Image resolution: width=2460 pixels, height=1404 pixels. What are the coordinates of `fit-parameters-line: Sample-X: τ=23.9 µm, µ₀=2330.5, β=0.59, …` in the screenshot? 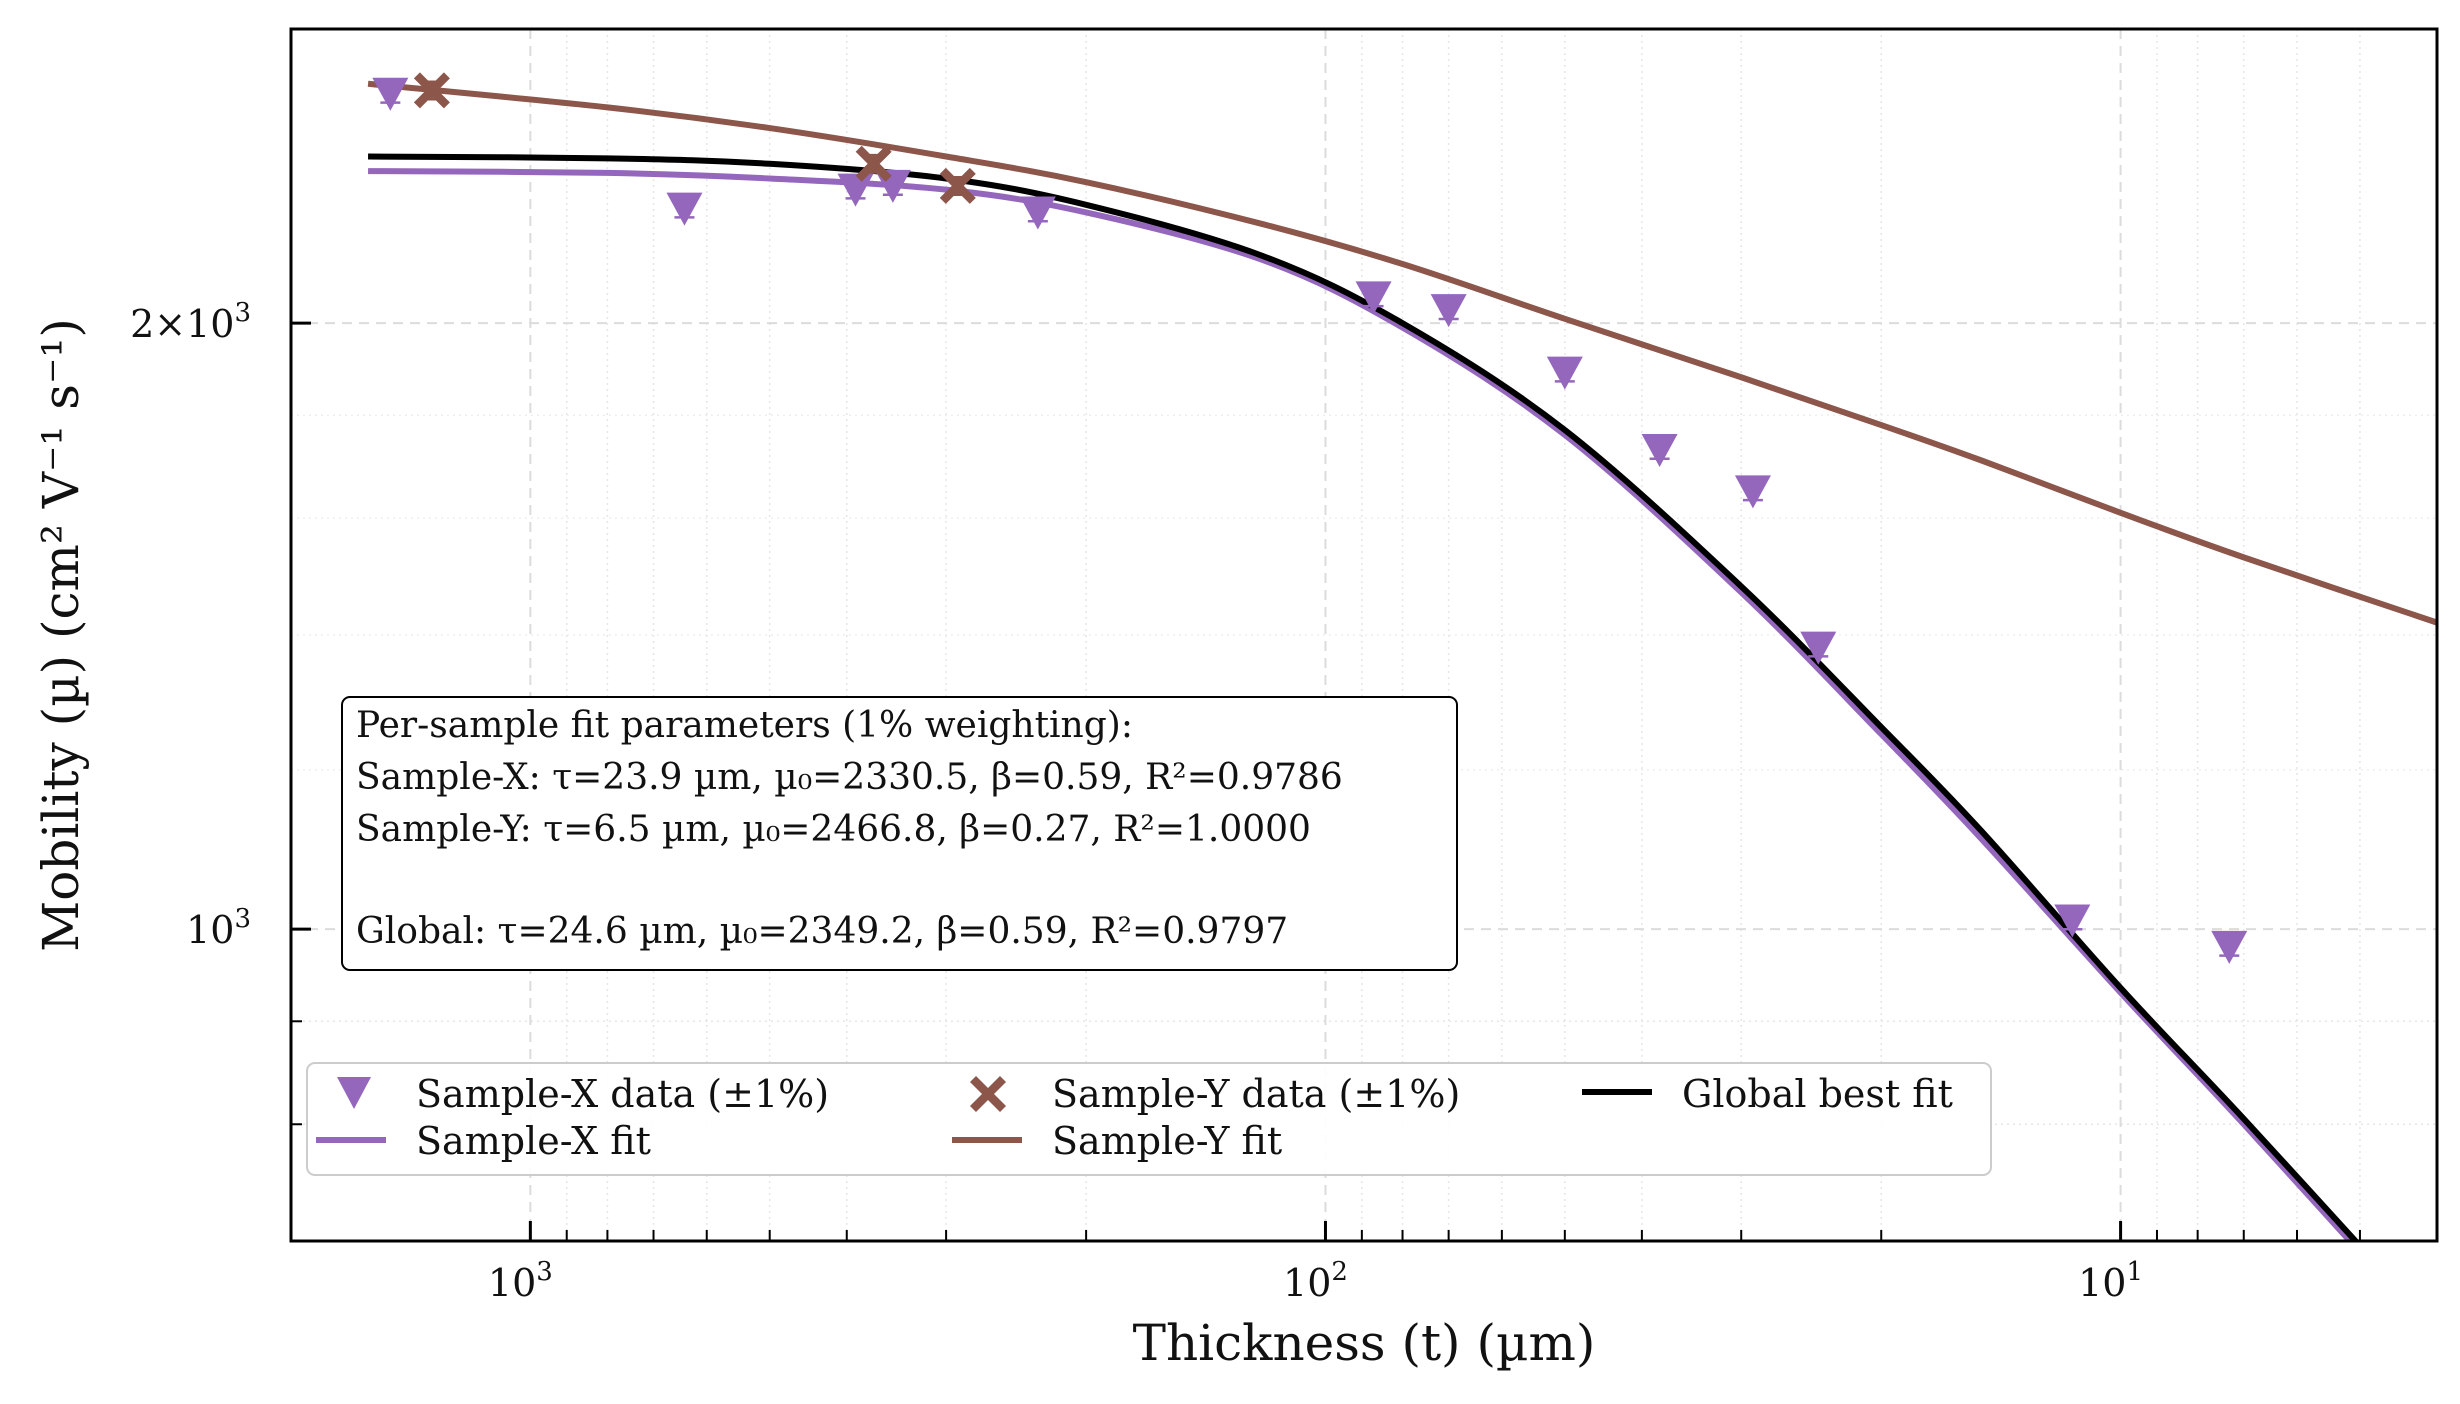 It's located at (849, 777).